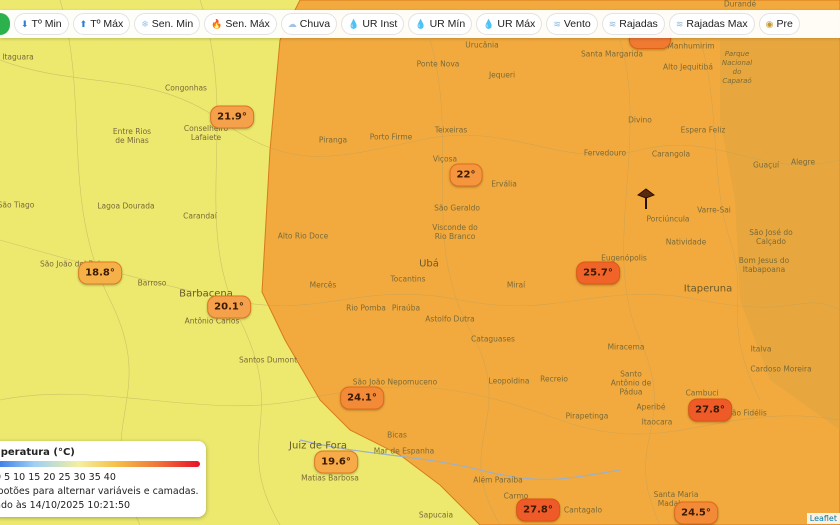  I want to click on town-label: Rio Pomba, so click(366, 308).